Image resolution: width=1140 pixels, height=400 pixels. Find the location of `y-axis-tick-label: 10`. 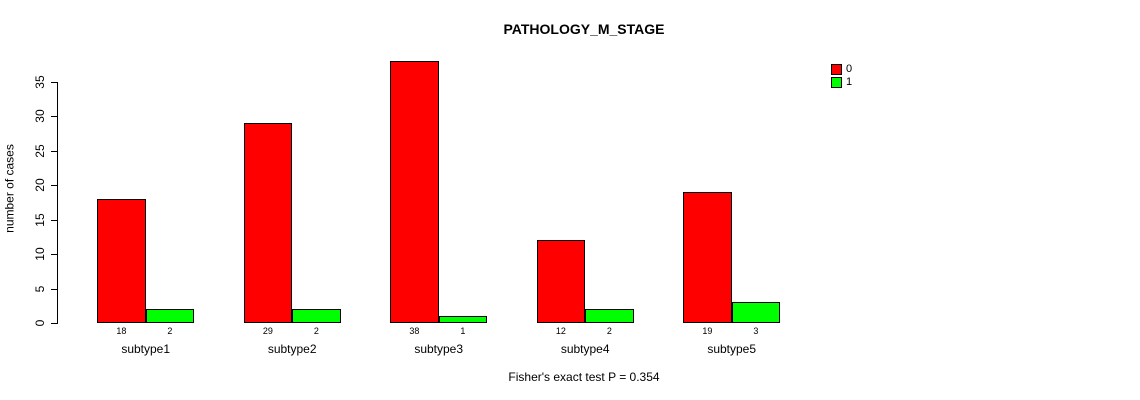

y-axis-tick-label: 10 is located at coordinates (40, 254).